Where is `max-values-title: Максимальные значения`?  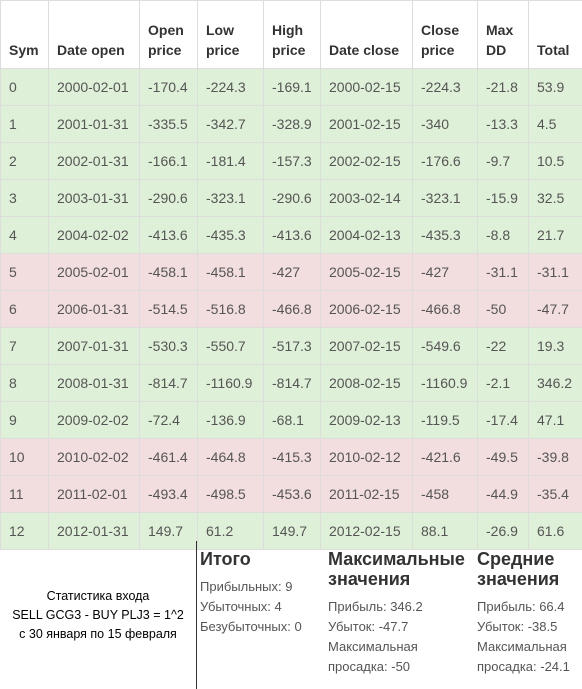 max-values-title: Максимальные значения is located at coordinates (396, 569).